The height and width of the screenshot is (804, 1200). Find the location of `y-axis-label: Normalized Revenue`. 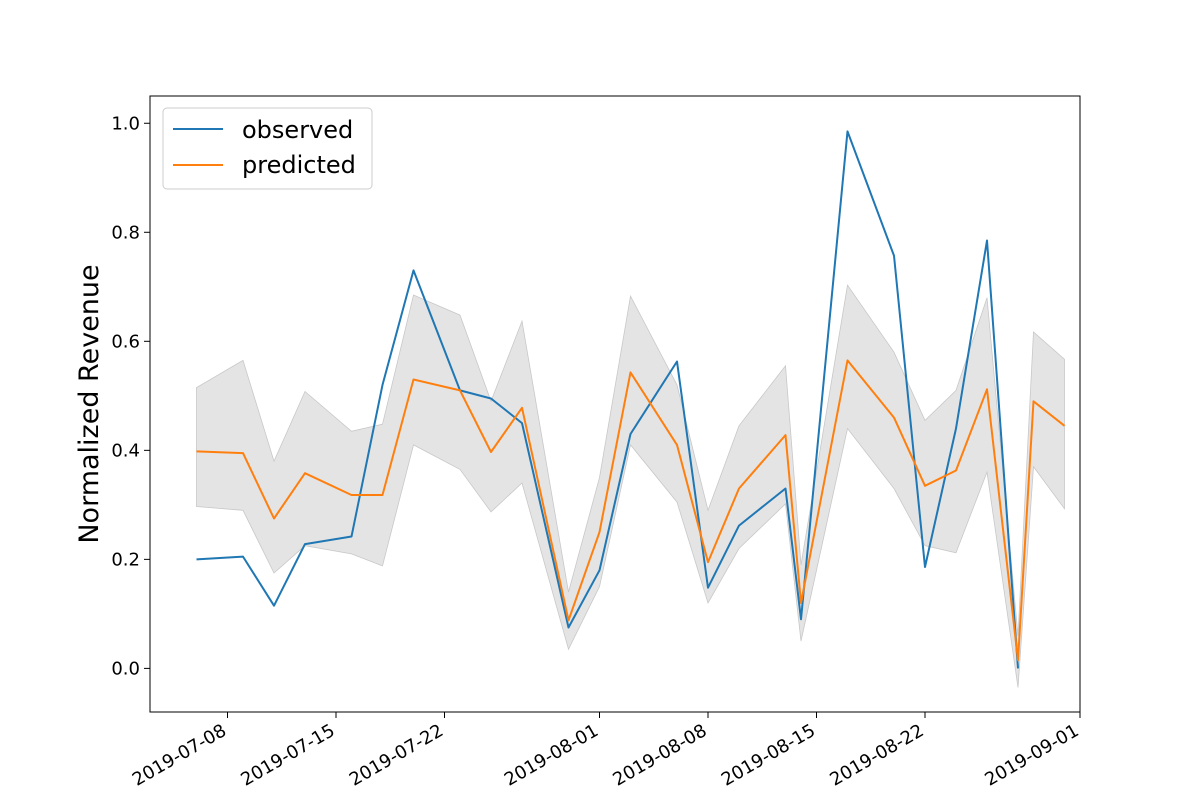

y-axis-label: Normalized Revenue is located at coordinates (89, 403).